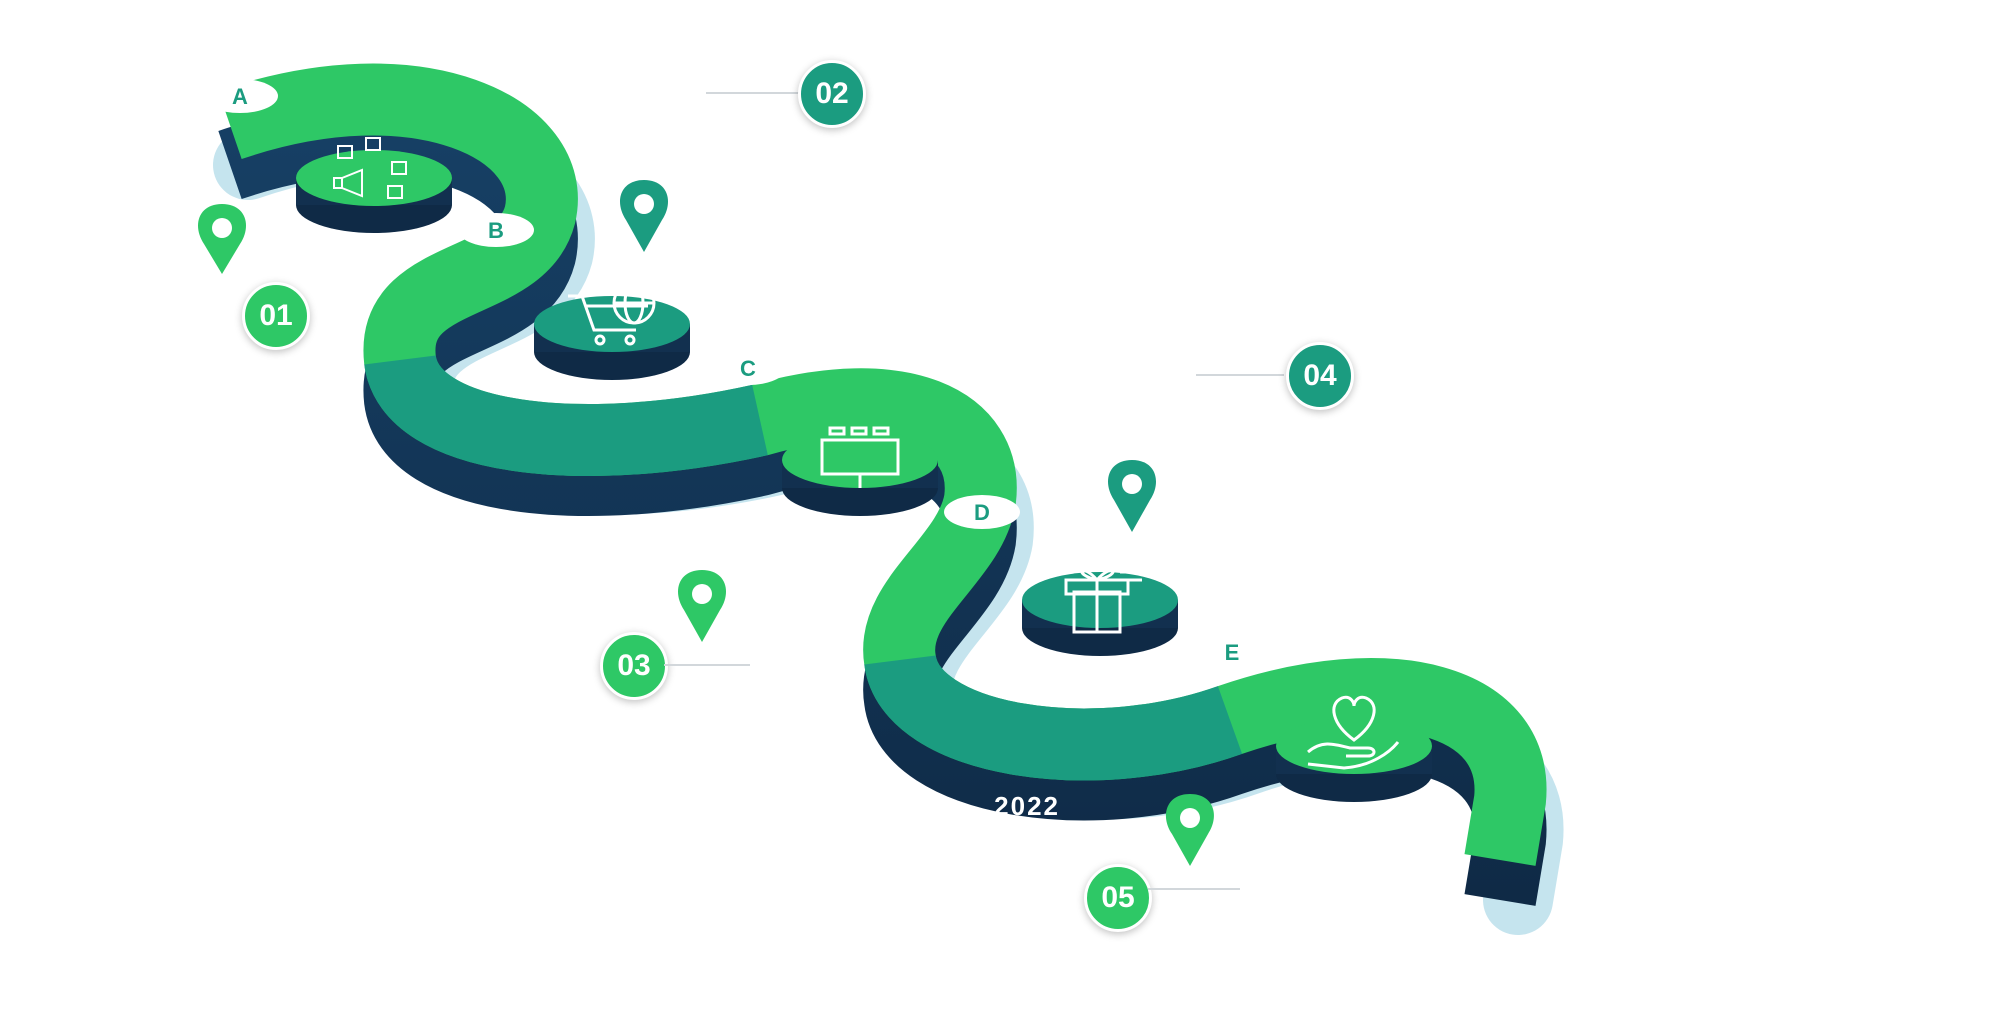 This screenshot has width=2000, height=1032. What do you see at coordinates (1550, 77) in the screenshot?
I see `title-top: SOCIAL IMPACT` at bounding box center [1550, 77].